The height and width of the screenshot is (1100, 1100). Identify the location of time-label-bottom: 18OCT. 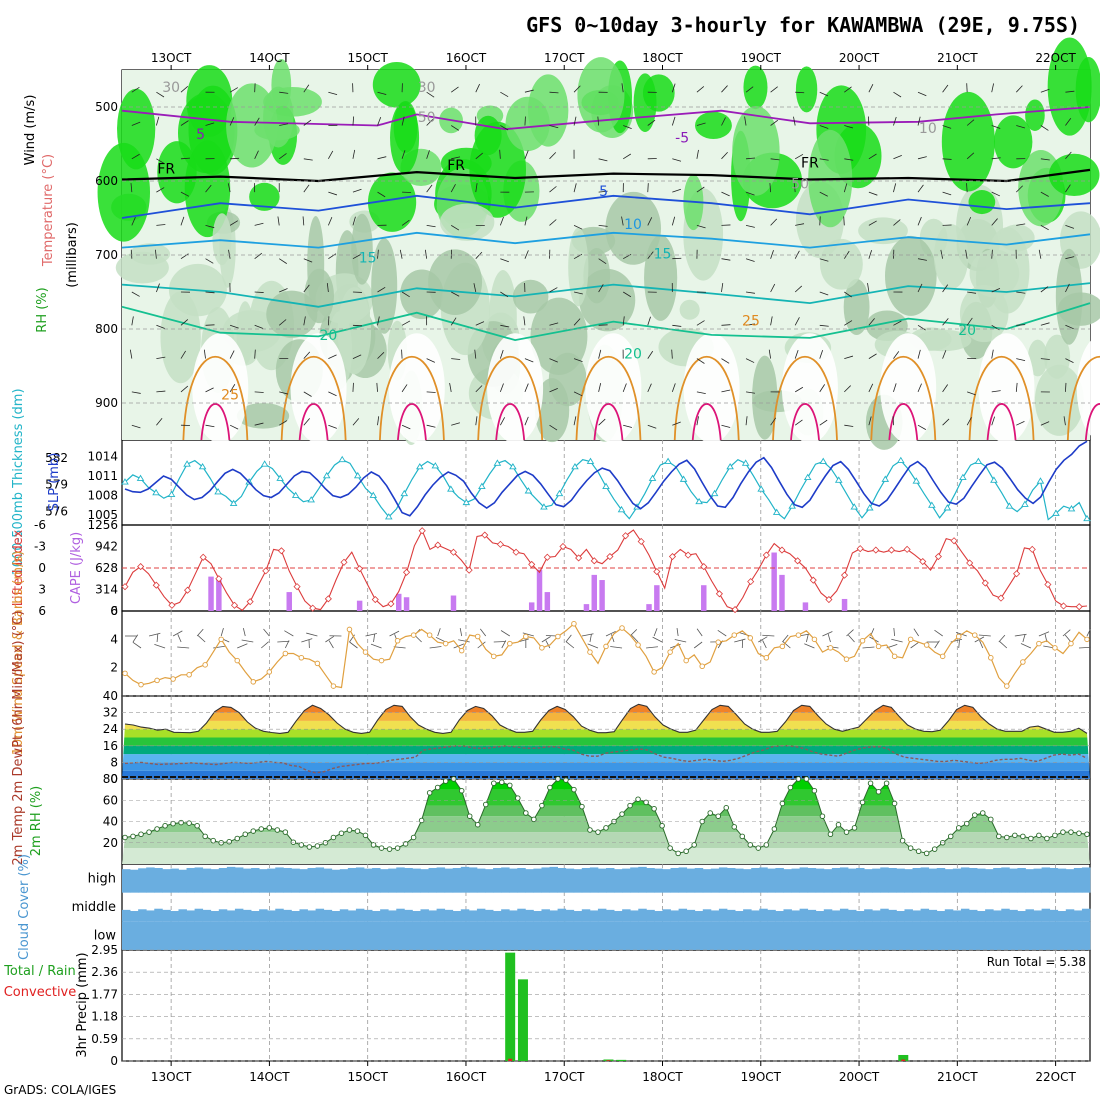
(662, 1077).